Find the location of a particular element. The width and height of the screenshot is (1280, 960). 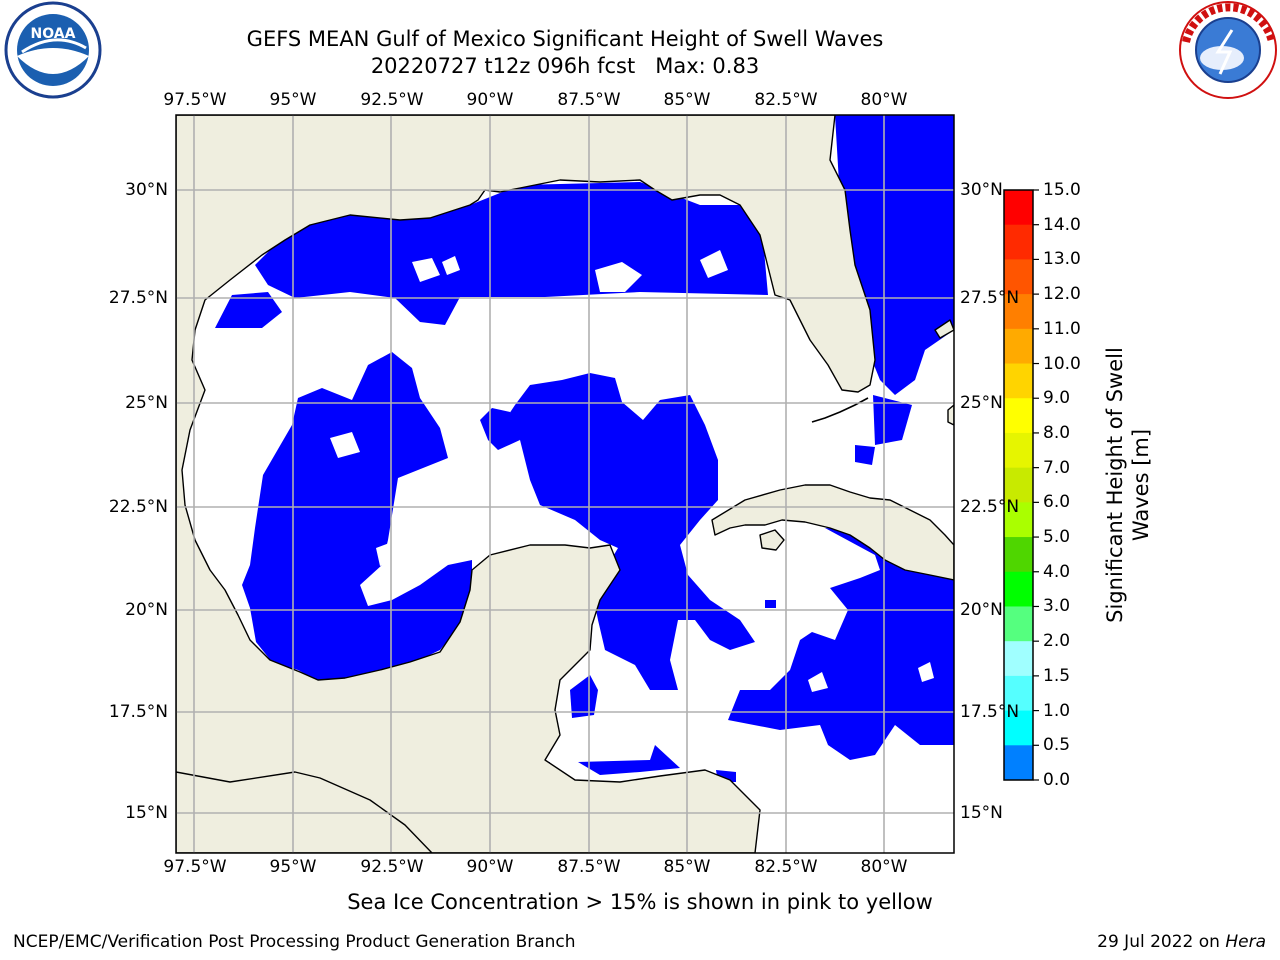

chart-subtitle: 20220727 t12z 096h fcst Max: 0.83 is located at coordinates (565, 66).